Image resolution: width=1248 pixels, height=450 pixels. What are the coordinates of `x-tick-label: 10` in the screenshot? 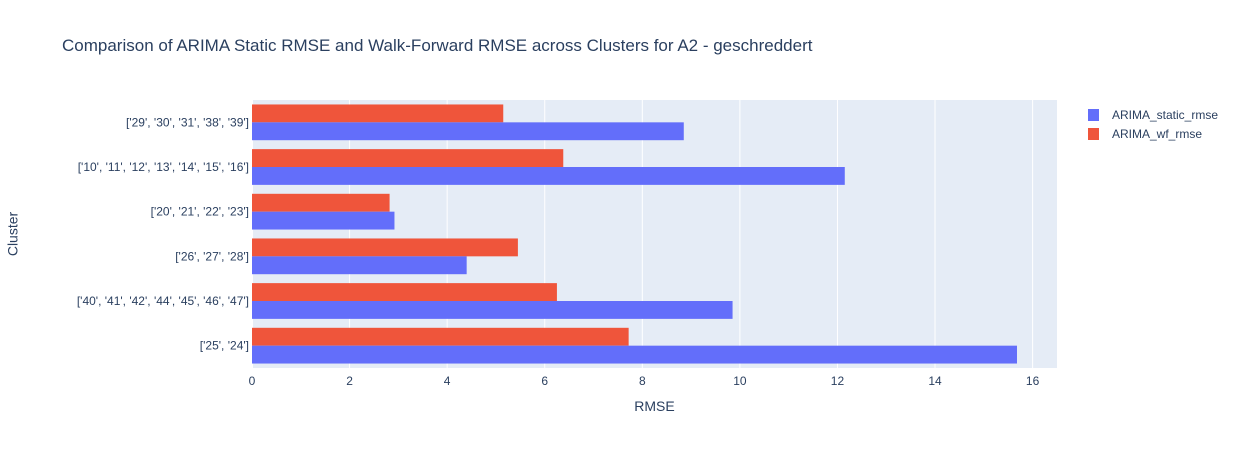 It's located at (740, 381).